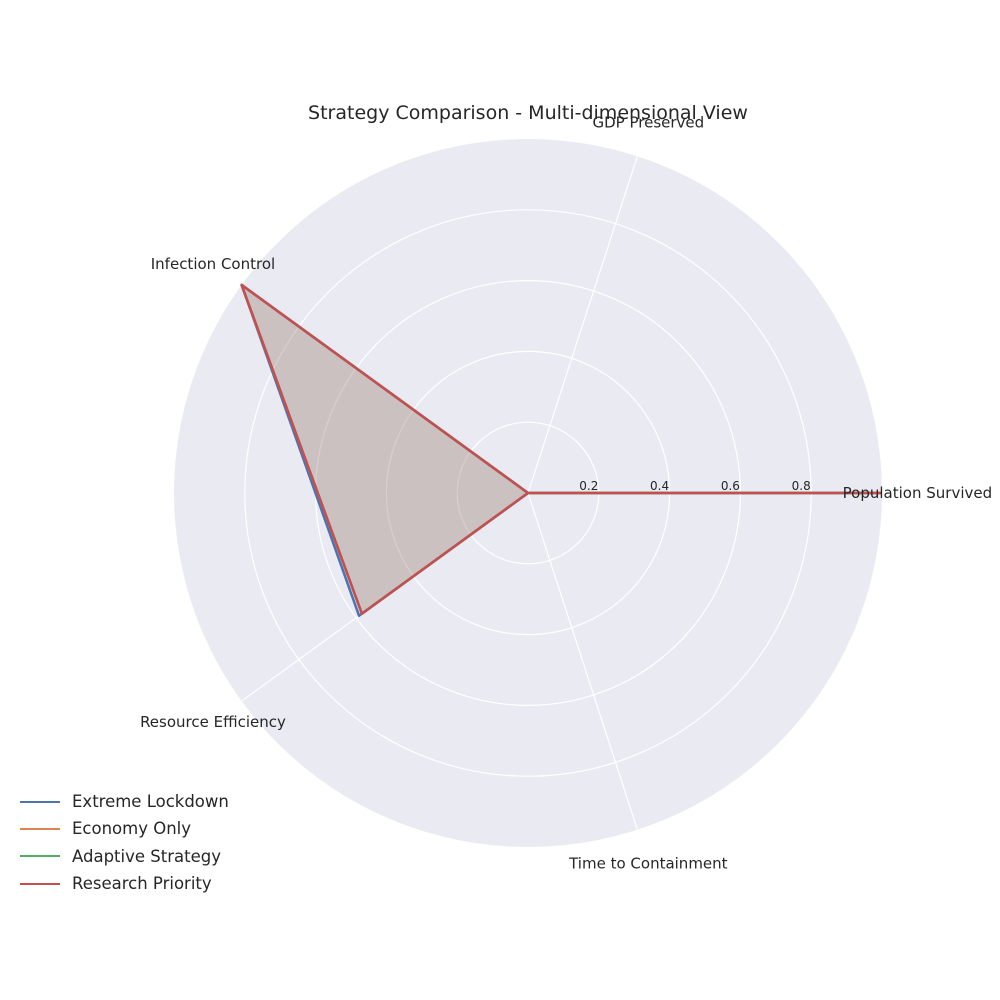  I want to click on tick-label-4: 0.8, so click(801, 486).